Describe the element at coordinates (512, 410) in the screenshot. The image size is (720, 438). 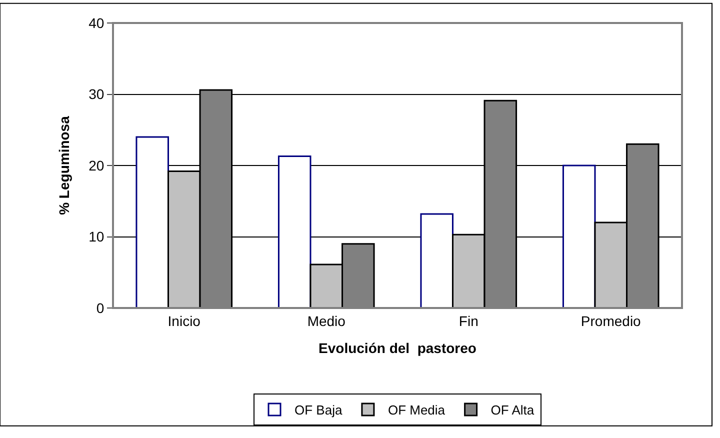
I see `legend-label: OF Alta` at that location.